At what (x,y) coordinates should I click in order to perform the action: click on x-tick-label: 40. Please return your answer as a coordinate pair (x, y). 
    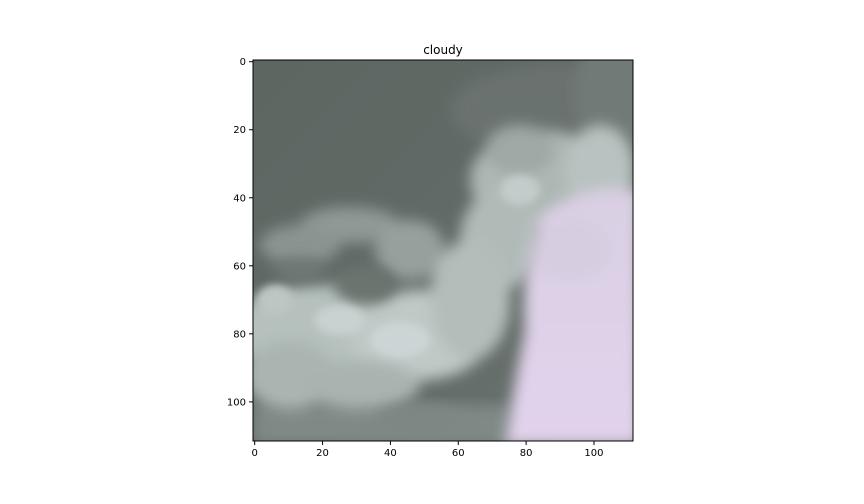
    Looking at the image, I should click on (390, 453).